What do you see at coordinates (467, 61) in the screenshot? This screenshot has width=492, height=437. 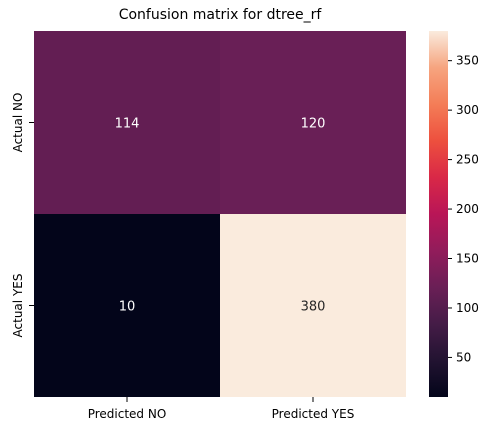 I see `colorbar-tick-label: 350` at bounding box center [467, 61].